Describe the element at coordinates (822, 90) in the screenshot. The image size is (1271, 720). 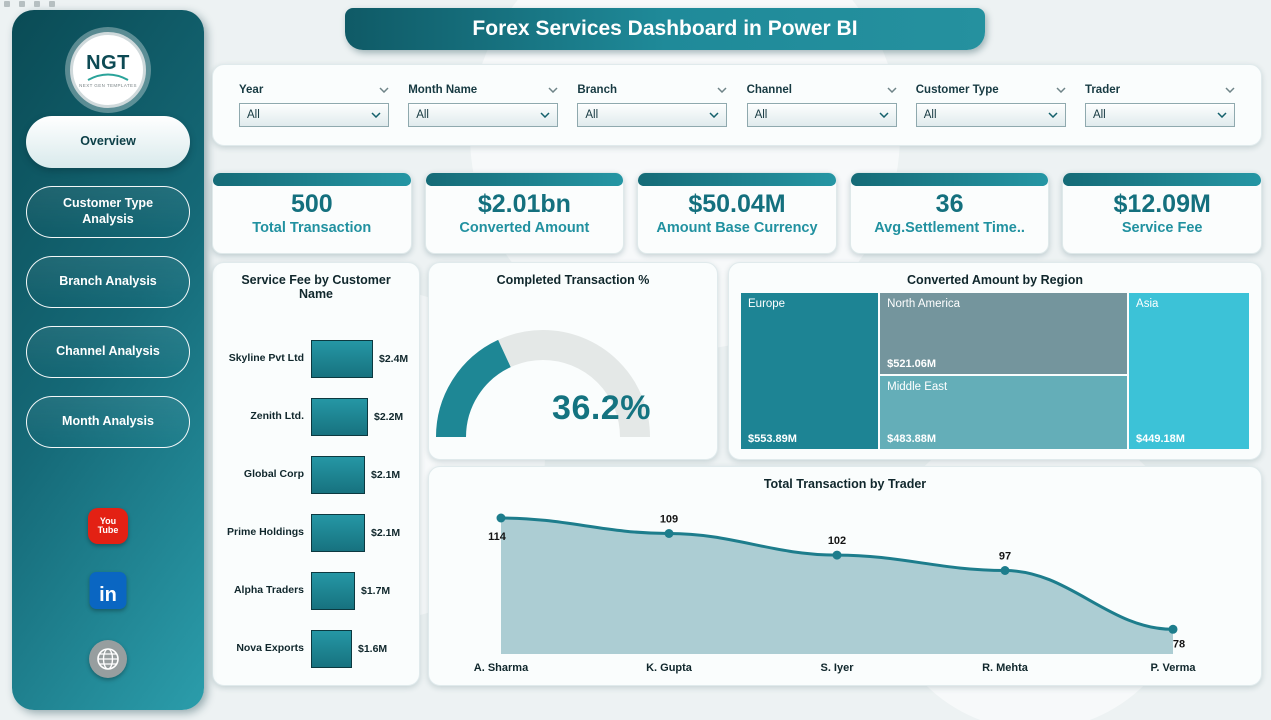
I see `filter-header: Channel` at that location.